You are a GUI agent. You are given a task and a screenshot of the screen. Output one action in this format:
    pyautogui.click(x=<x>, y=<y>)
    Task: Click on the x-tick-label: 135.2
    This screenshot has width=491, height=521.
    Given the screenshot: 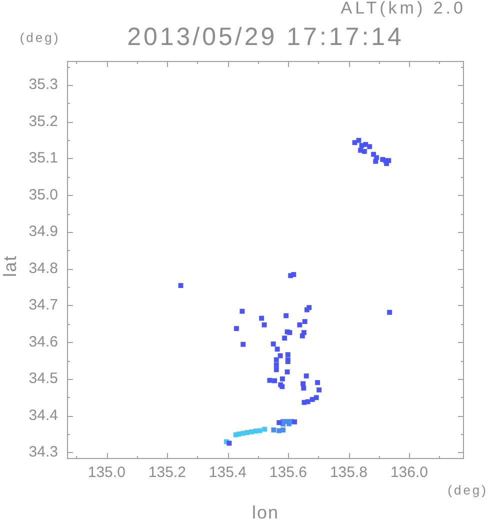 What is the action you would take?
    pyautogui.click(x=167, y=473)
    